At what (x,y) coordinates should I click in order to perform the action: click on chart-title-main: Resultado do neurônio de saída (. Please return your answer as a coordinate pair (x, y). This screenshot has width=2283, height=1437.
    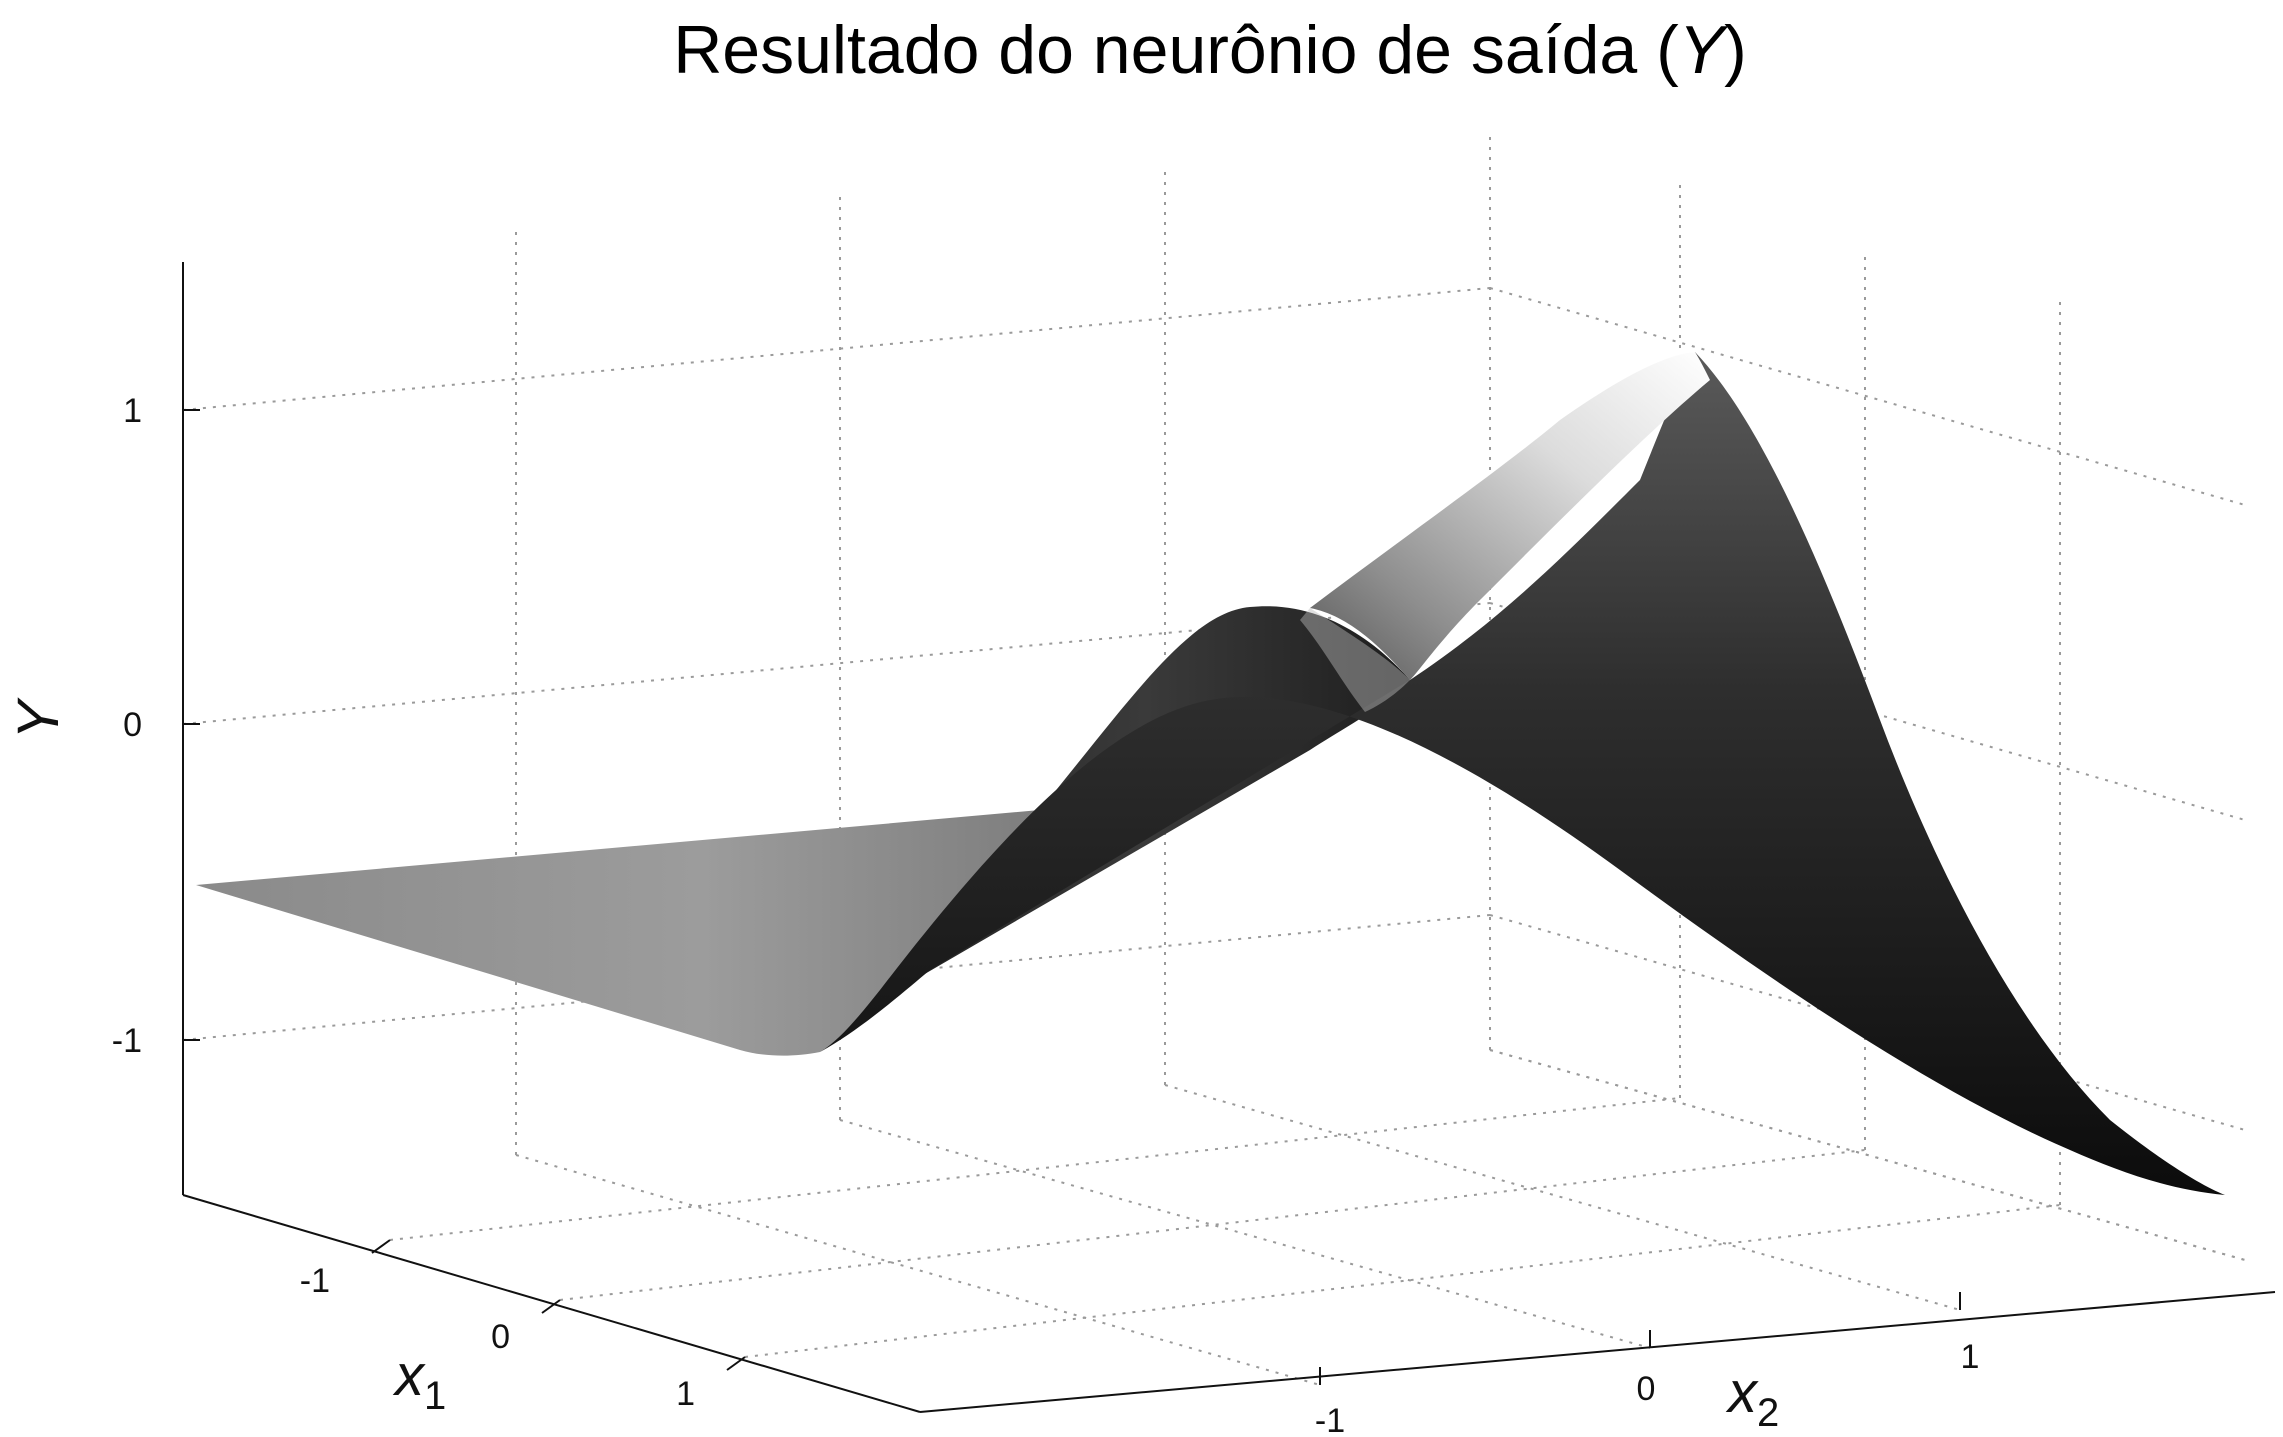
    Looking at the image, I should click on (1176, 50).